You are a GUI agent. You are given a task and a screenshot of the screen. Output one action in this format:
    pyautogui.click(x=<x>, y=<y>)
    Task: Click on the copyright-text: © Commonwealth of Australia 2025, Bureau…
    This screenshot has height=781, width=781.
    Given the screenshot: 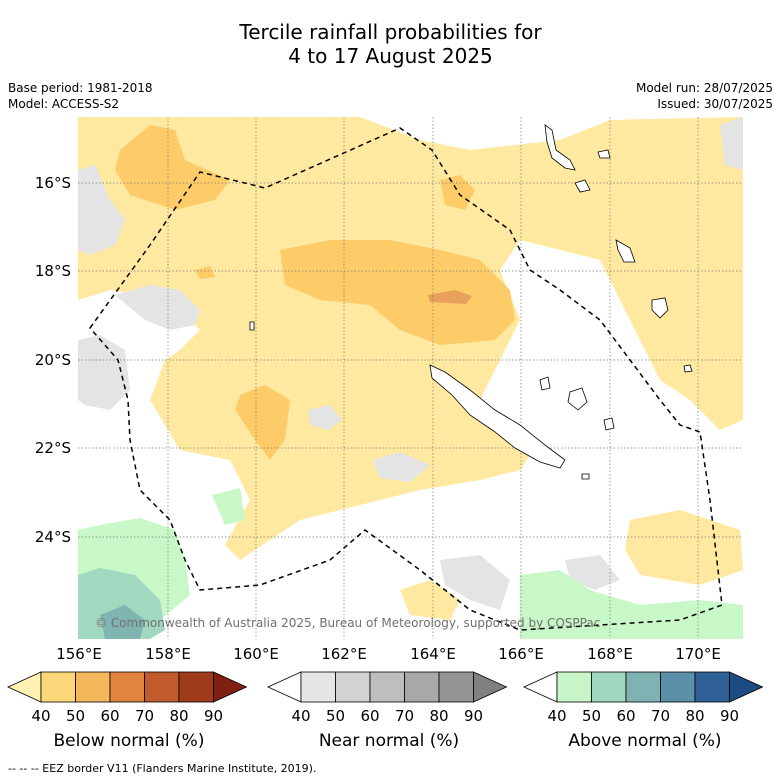 What is the action you would take?
    pyautogui.click(x=347, y=623)
    